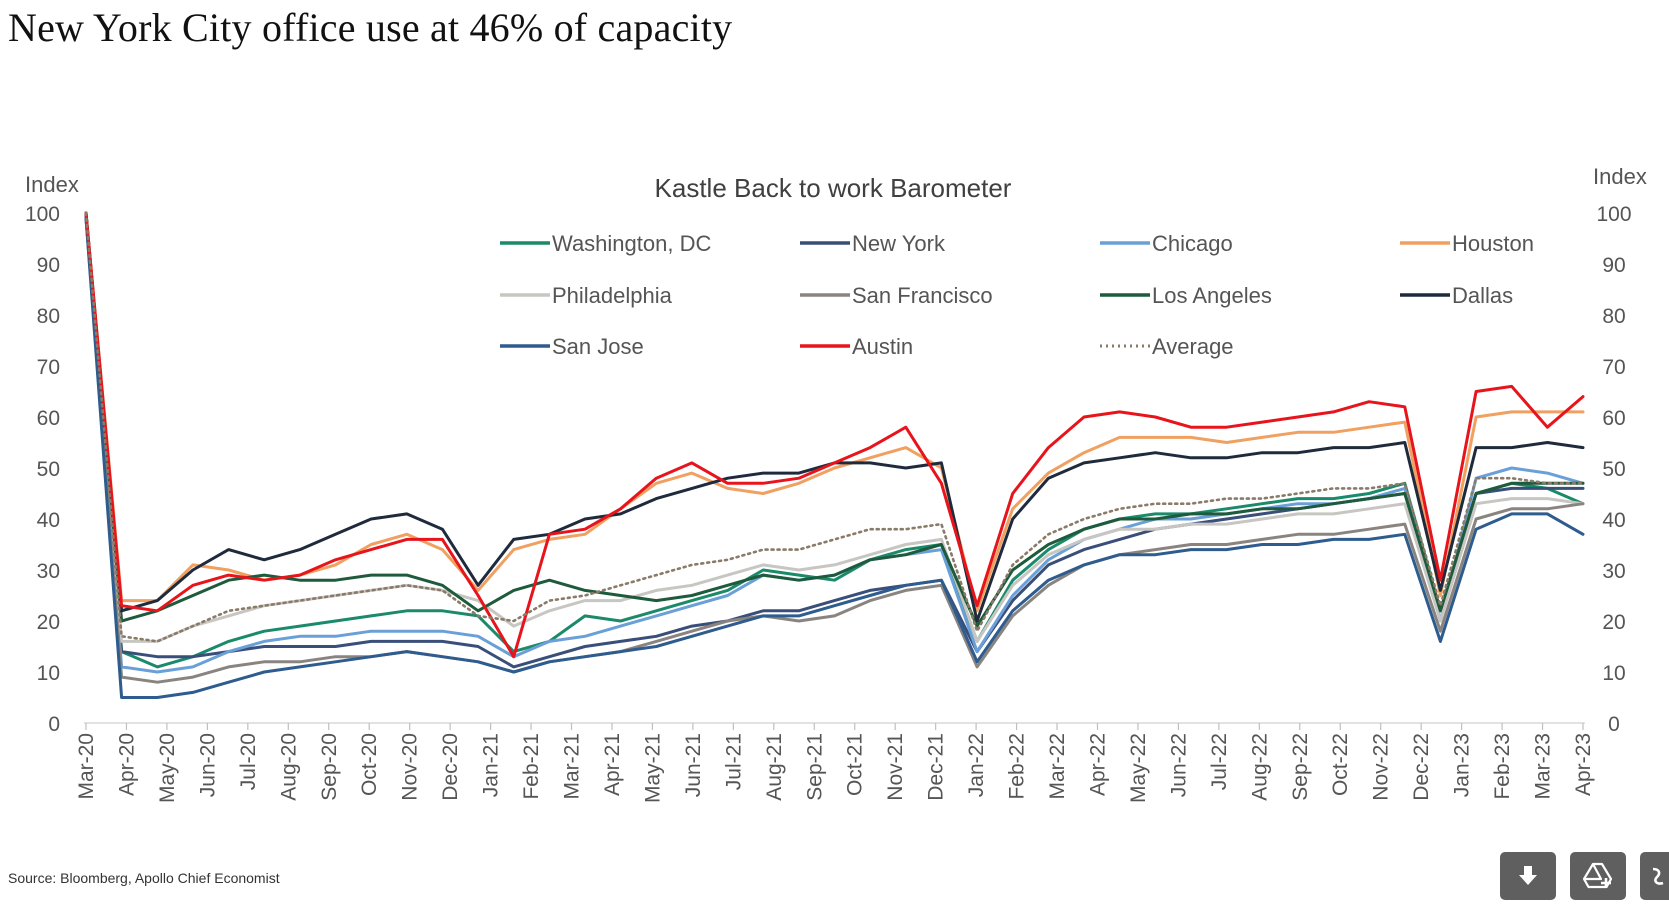 This screenshot has width=1669, height=917. I want to click on legend-item: New York, so click(873, 243).